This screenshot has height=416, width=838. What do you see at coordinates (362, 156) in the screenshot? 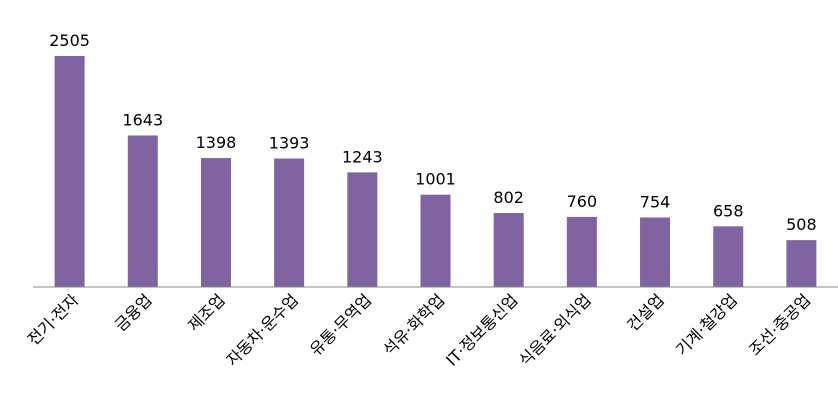
I see `data-label: 1243` at bounding box center [362, 156].